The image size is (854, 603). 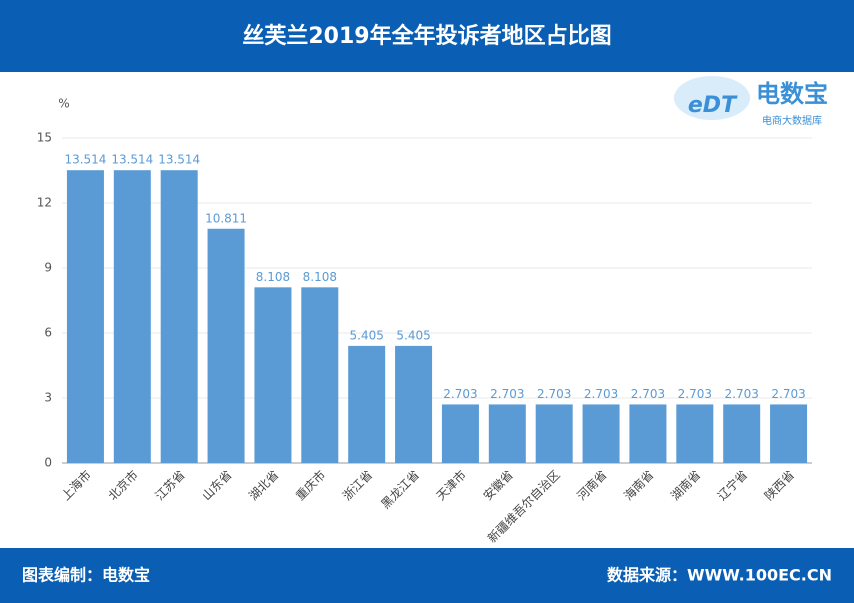 I want to click on logo-mark: eDT, so click(x=713, y=105).